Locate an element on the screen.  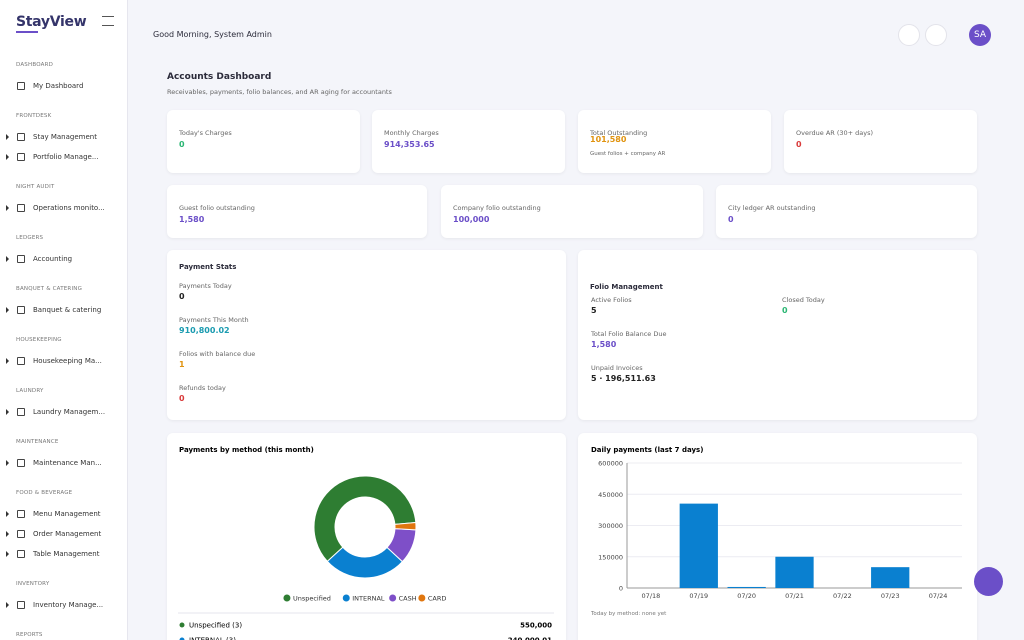
section-label: MAINTENANCE is located at coordinates (37, 442).